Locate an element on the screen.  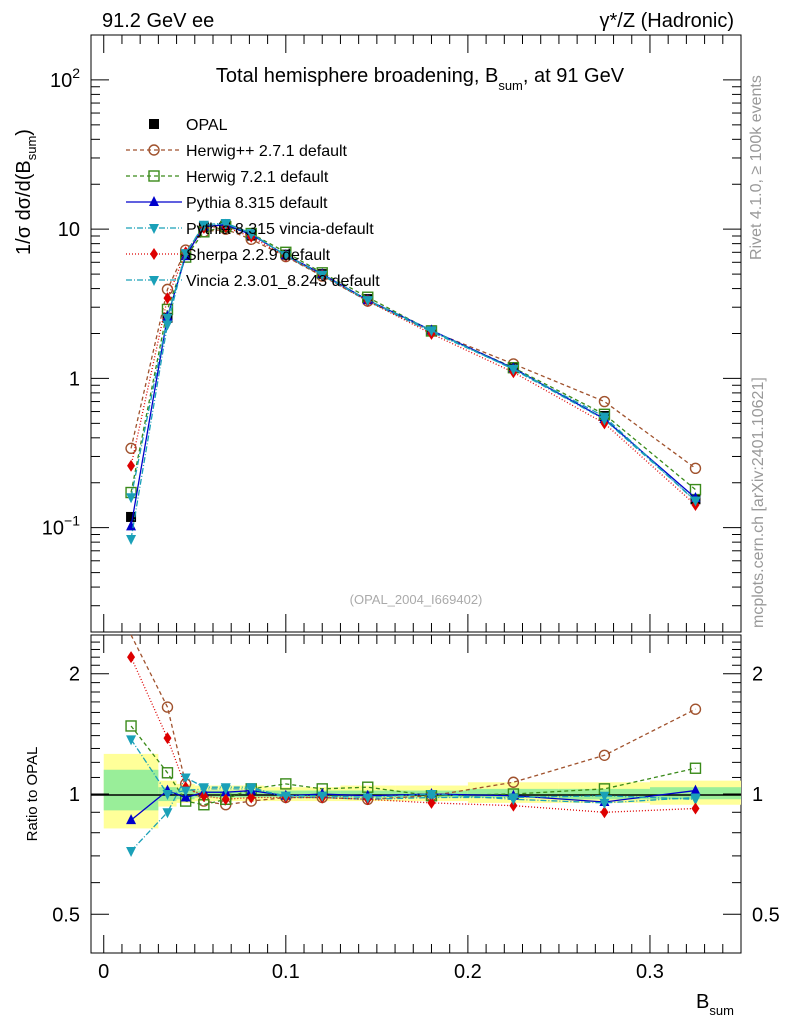
ratio-y-tick-label-right: 0.5 is located at coordinates (766, 915).